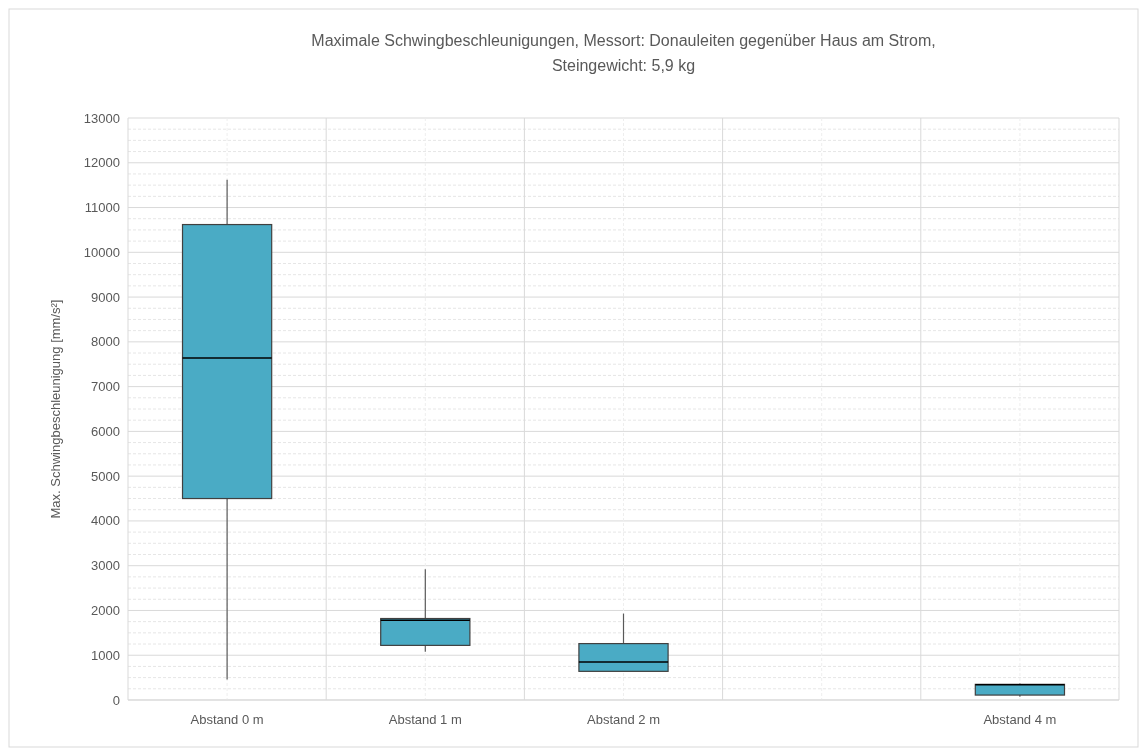  What do you see at coordinates (105, 566) in the screenshot?
I see `y-tick-label: 3000` at bounding box center [105, 566].